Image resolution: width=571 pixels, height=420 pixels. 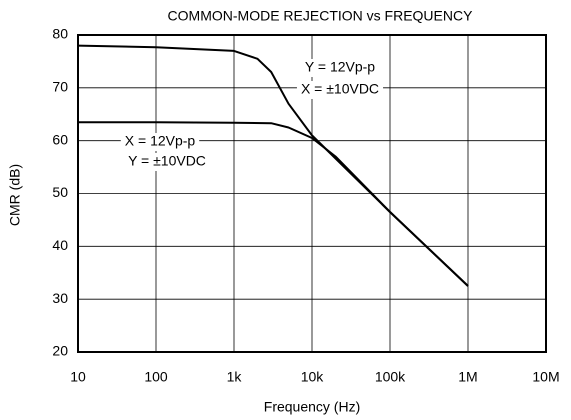 I want to click on x-tick-label: 10k, so click(x=313, y=377).